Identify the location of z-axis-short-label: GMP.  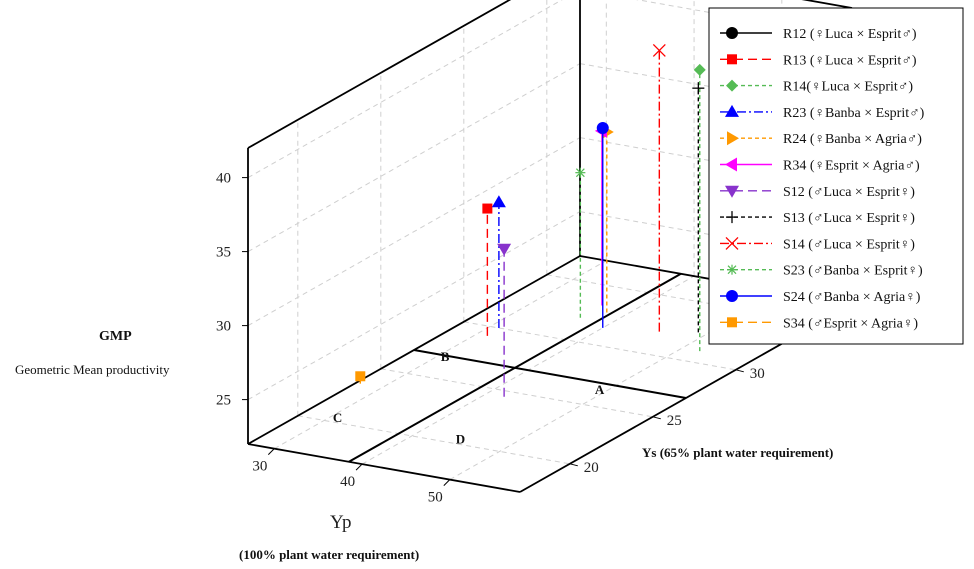
(115, 336).